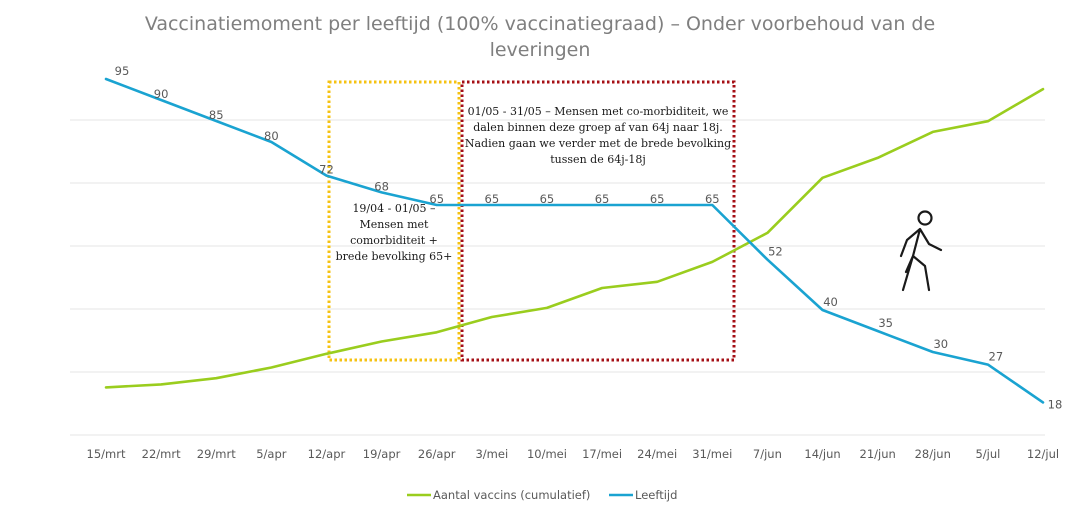 The height and width of the screenshot is (516, 1080). I want to click on data-label: 40, so click(830, 302).